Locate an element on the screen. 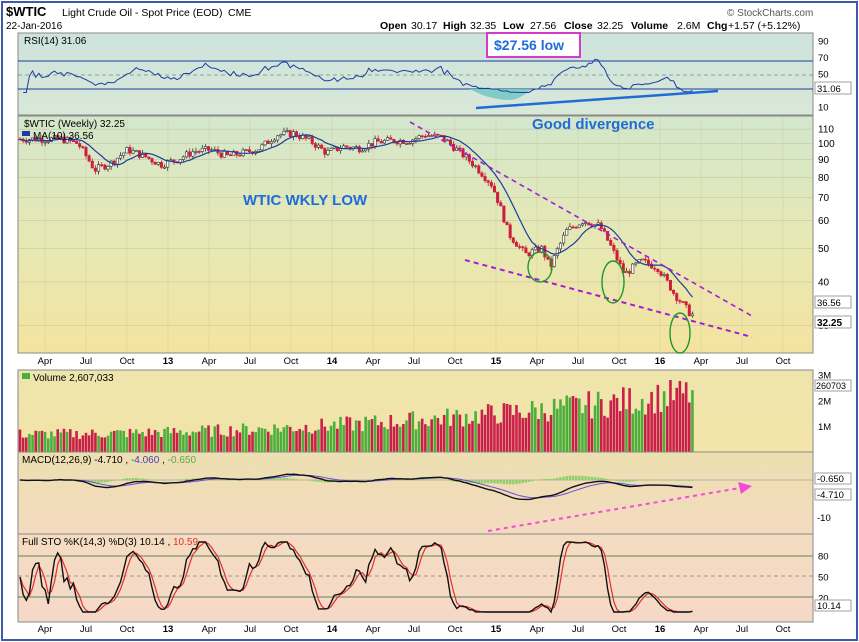 This screenshot has width=859, height=642. close-last-label: 32.25 is located at coordinates (829, 323).